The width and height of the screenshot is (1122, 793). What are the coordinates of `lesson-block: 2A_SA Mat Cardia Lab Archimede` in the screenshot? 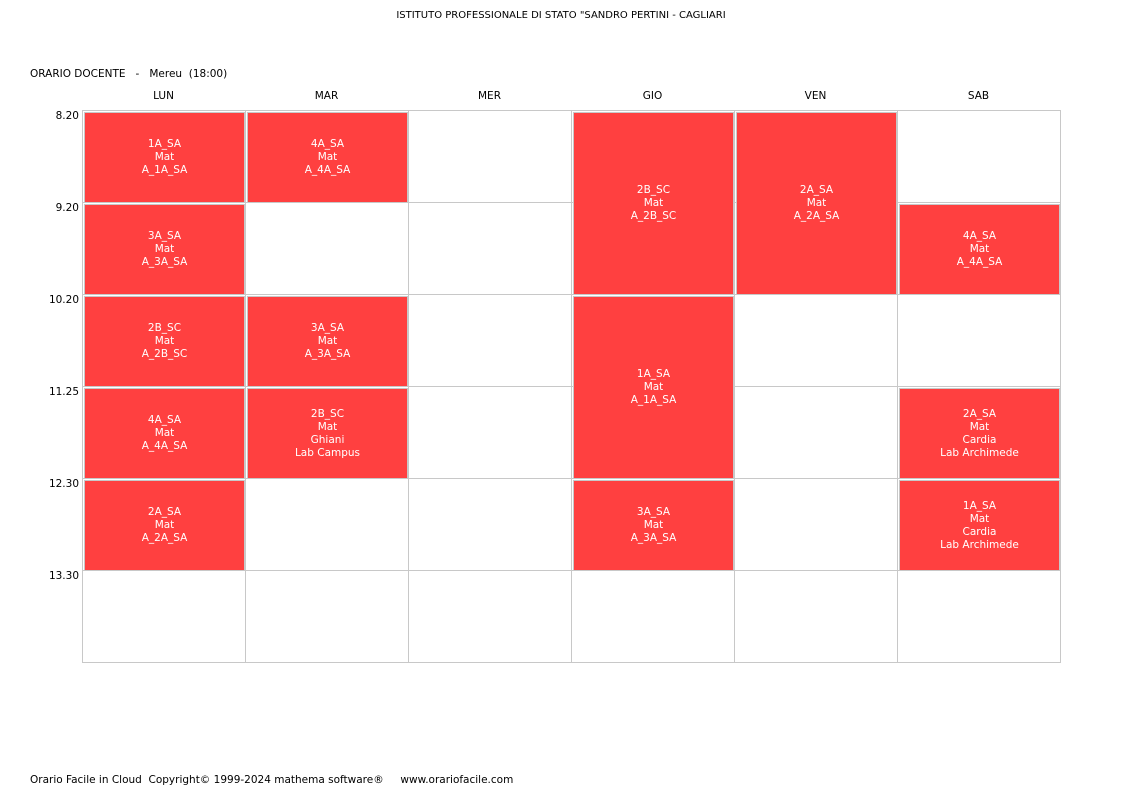 It's located at (979, 433).